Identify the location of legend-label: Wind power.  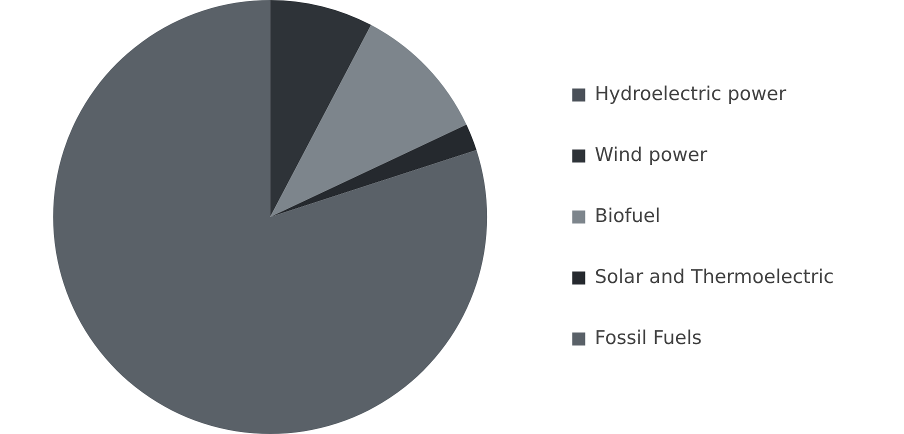
(651, 155).